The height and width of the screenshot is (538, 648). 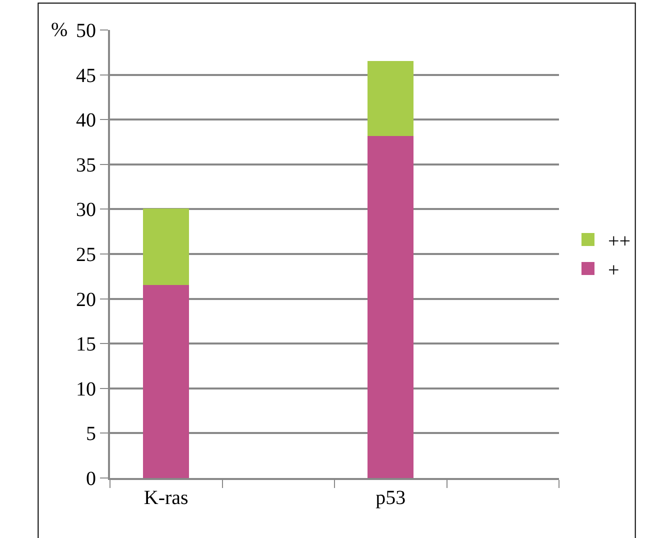 I want to click on y-axis-title: %, so click(x=59, y=30).